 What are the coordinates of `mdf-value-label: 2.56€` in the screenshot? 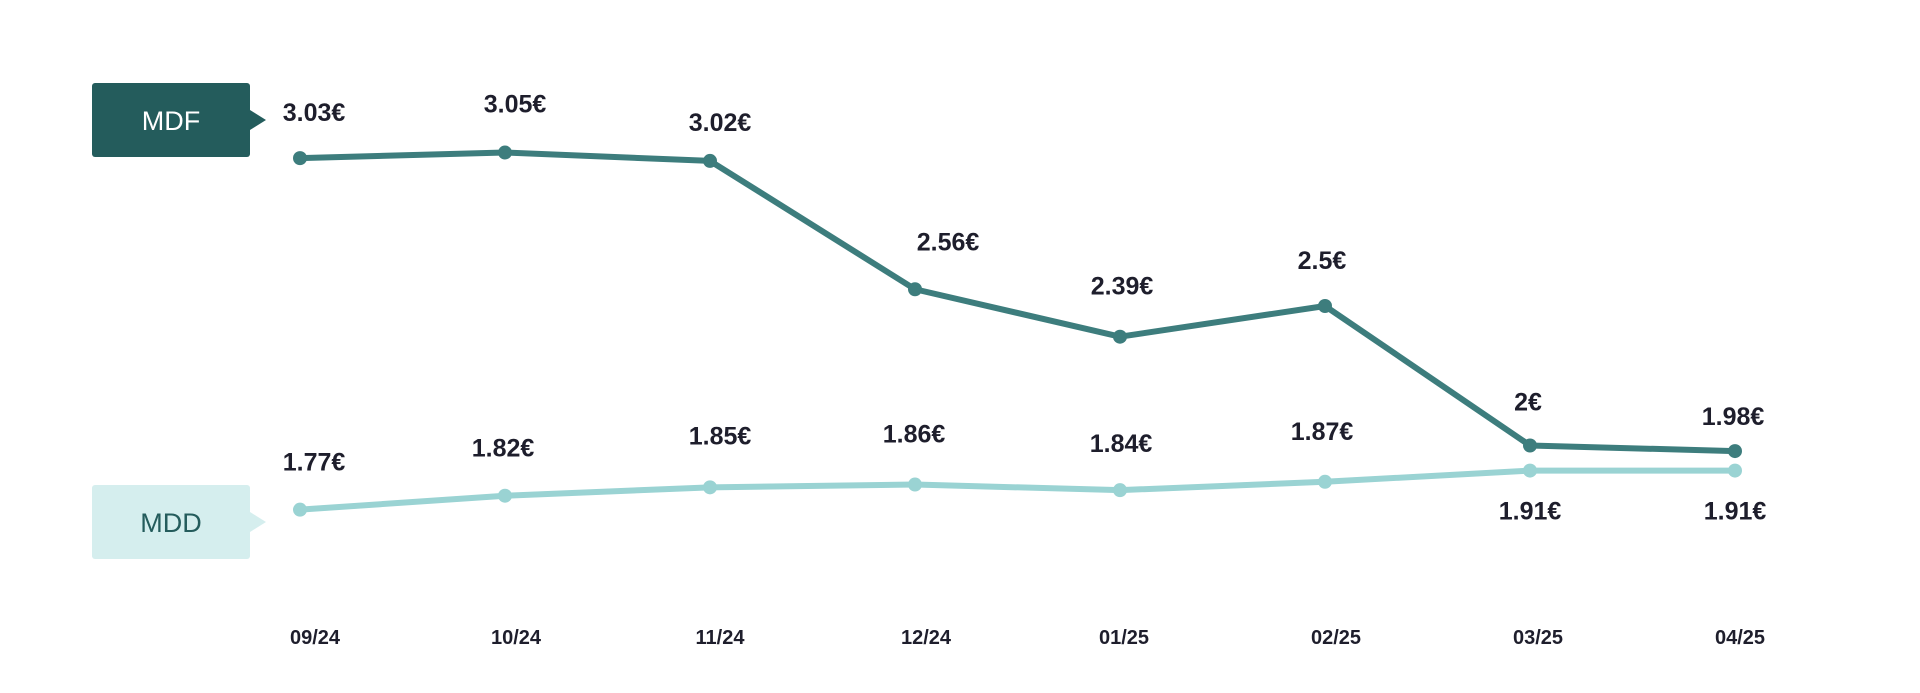 It's located at (948, 242).